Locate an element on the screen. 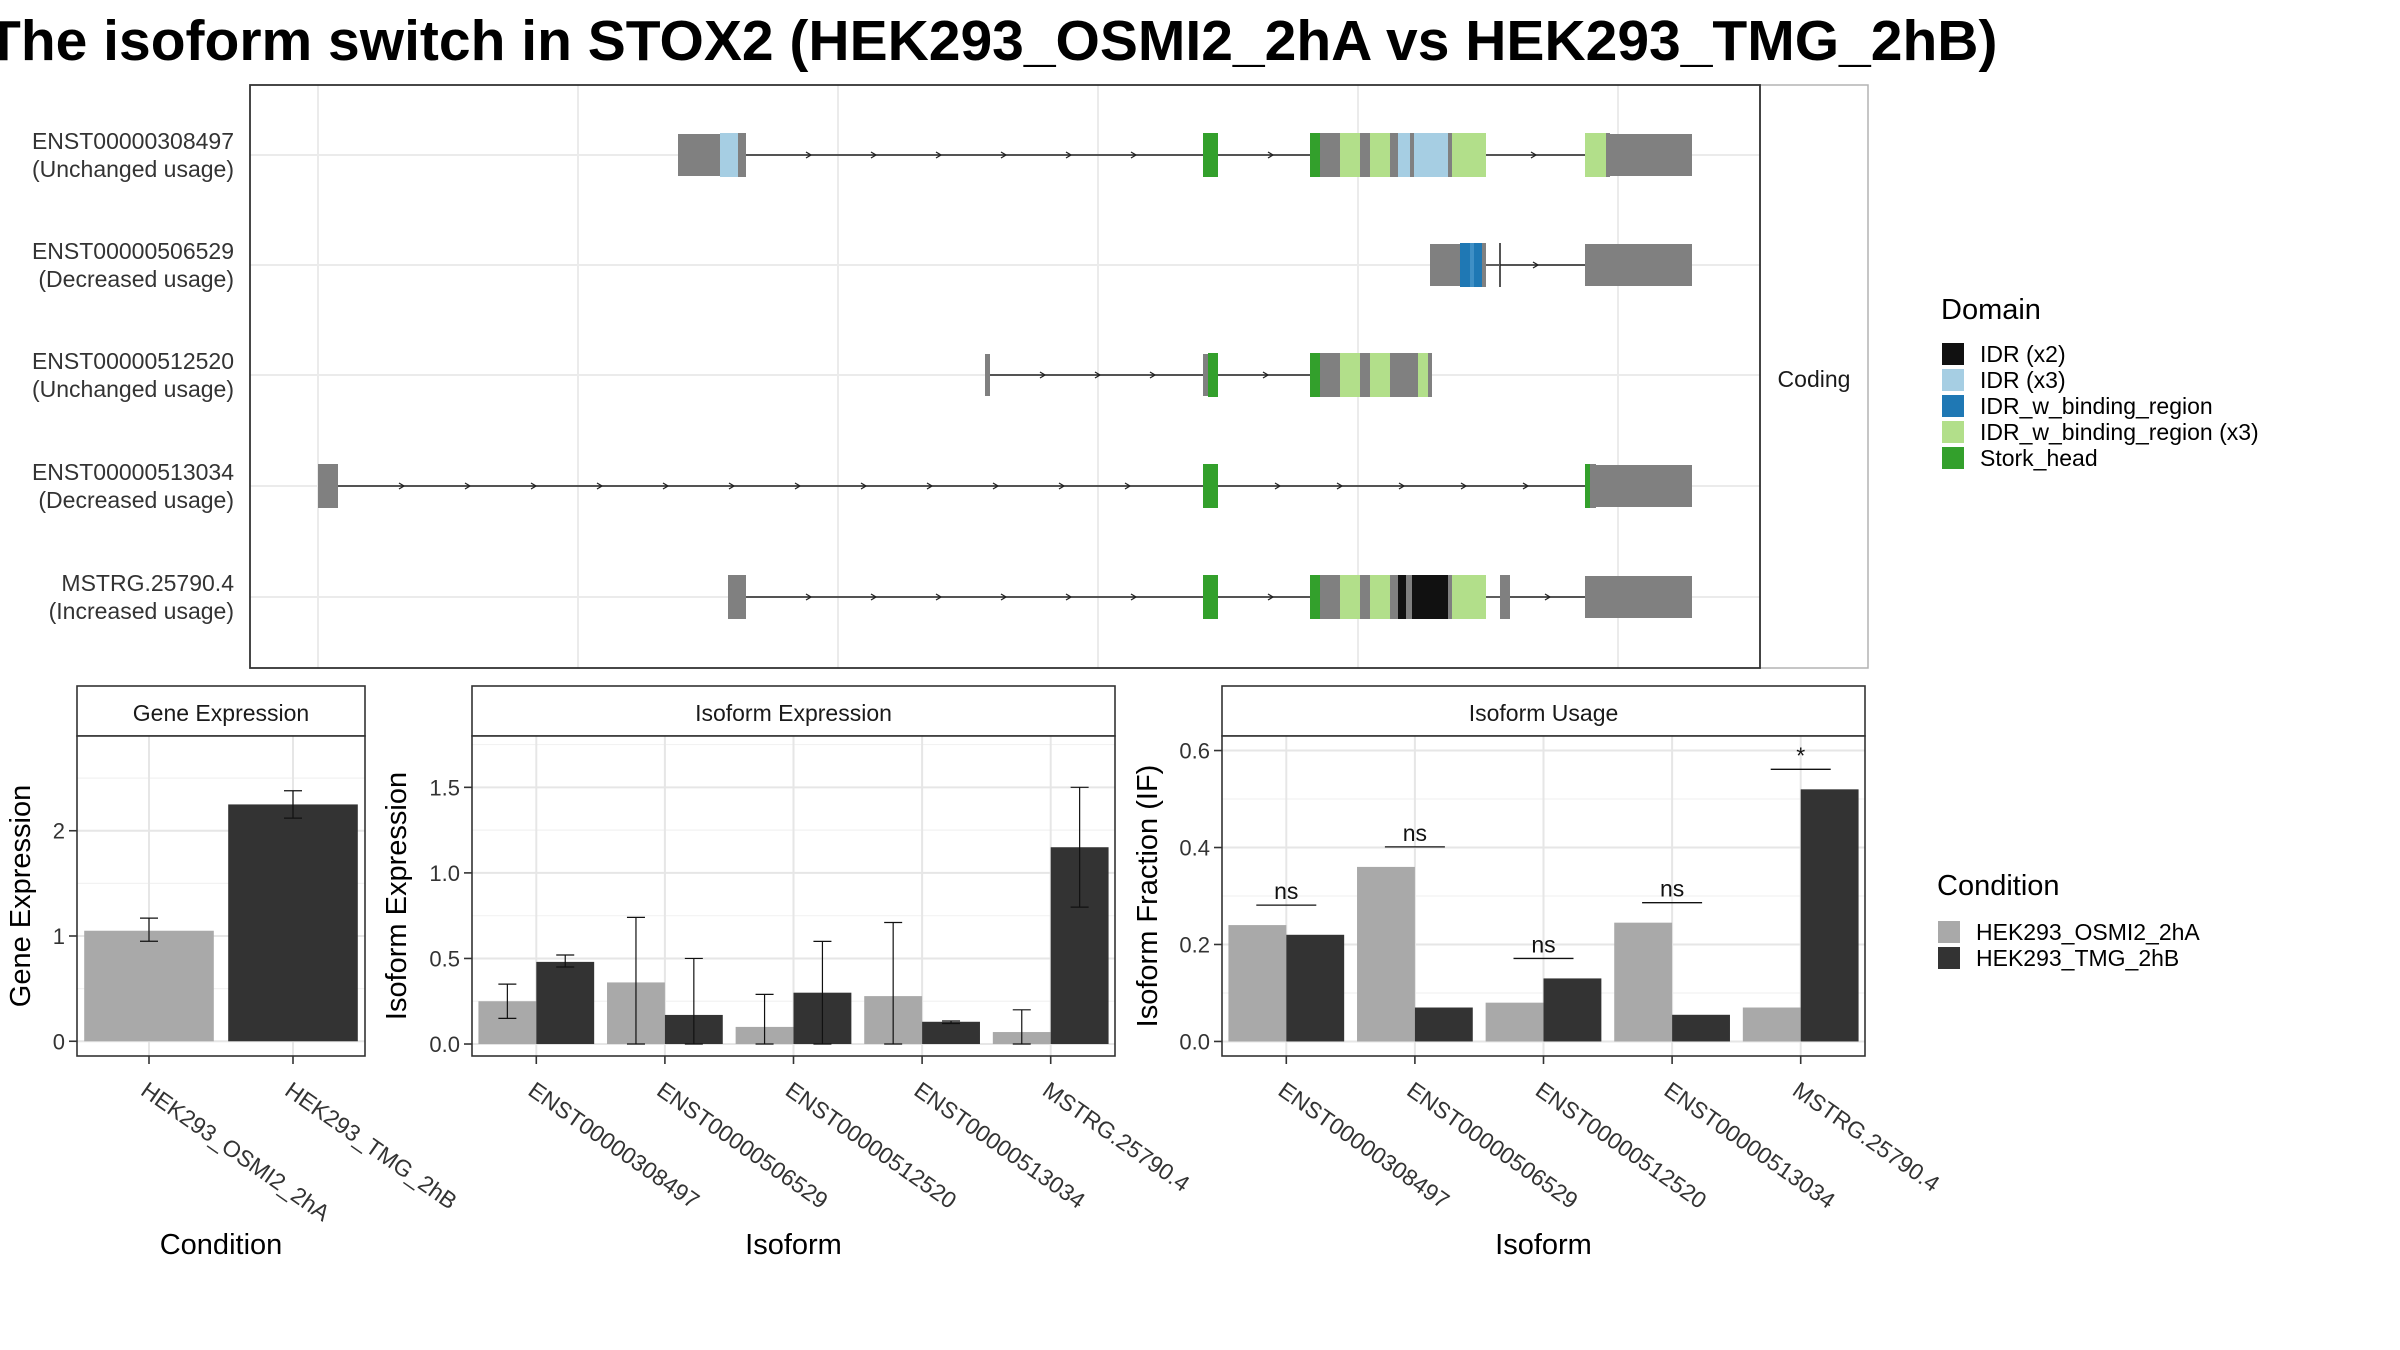 The width and height of the screenshot is (2400, 1350). panel-title: Isoform Usage is located at coordinates (1544, 713).